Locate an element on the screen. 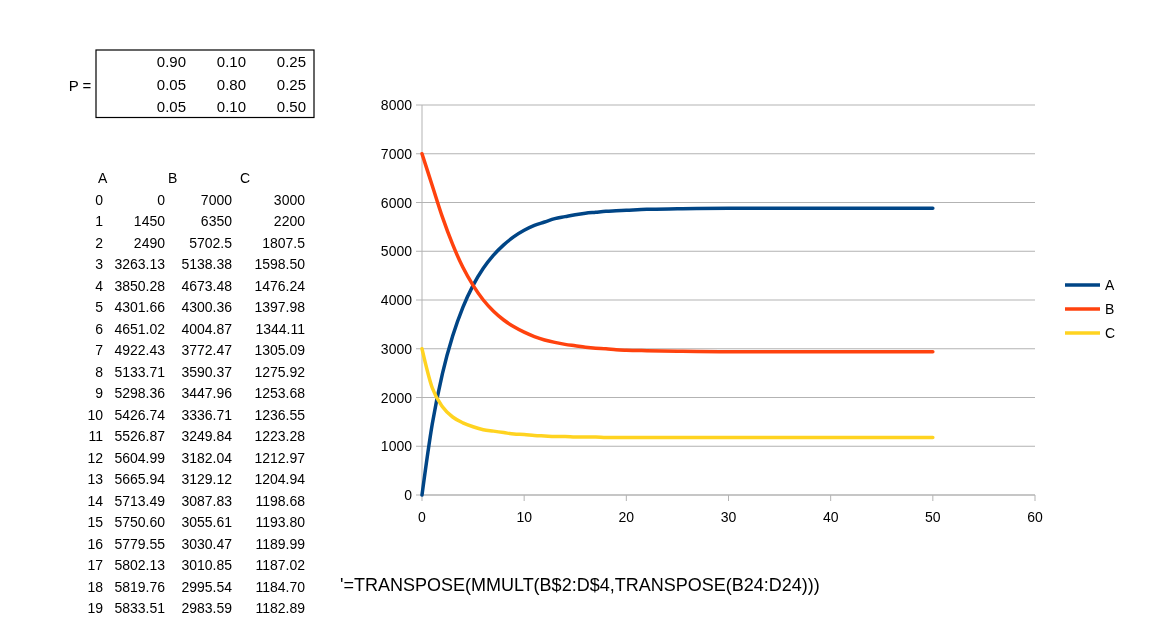  text: 13 5665.94 3129.12 1204.94 is located at coordinates (196, 479).